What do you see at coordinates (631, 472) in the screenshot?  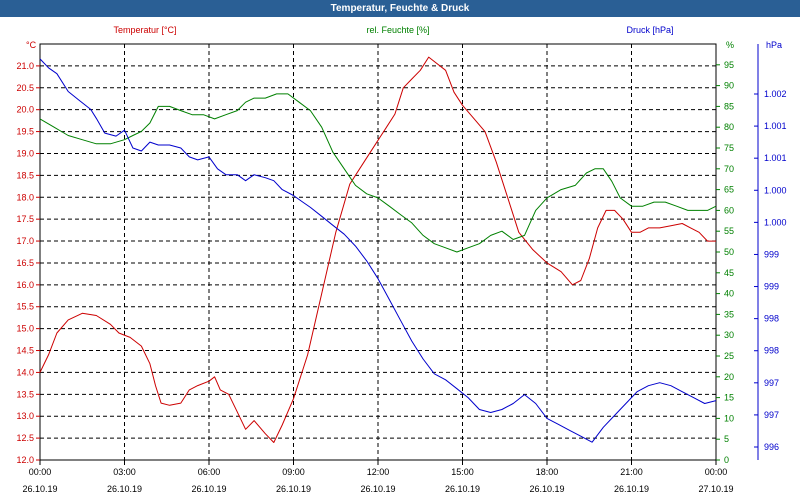 I see `x-tick-time: 21:00` at bounding box center [631, 472].